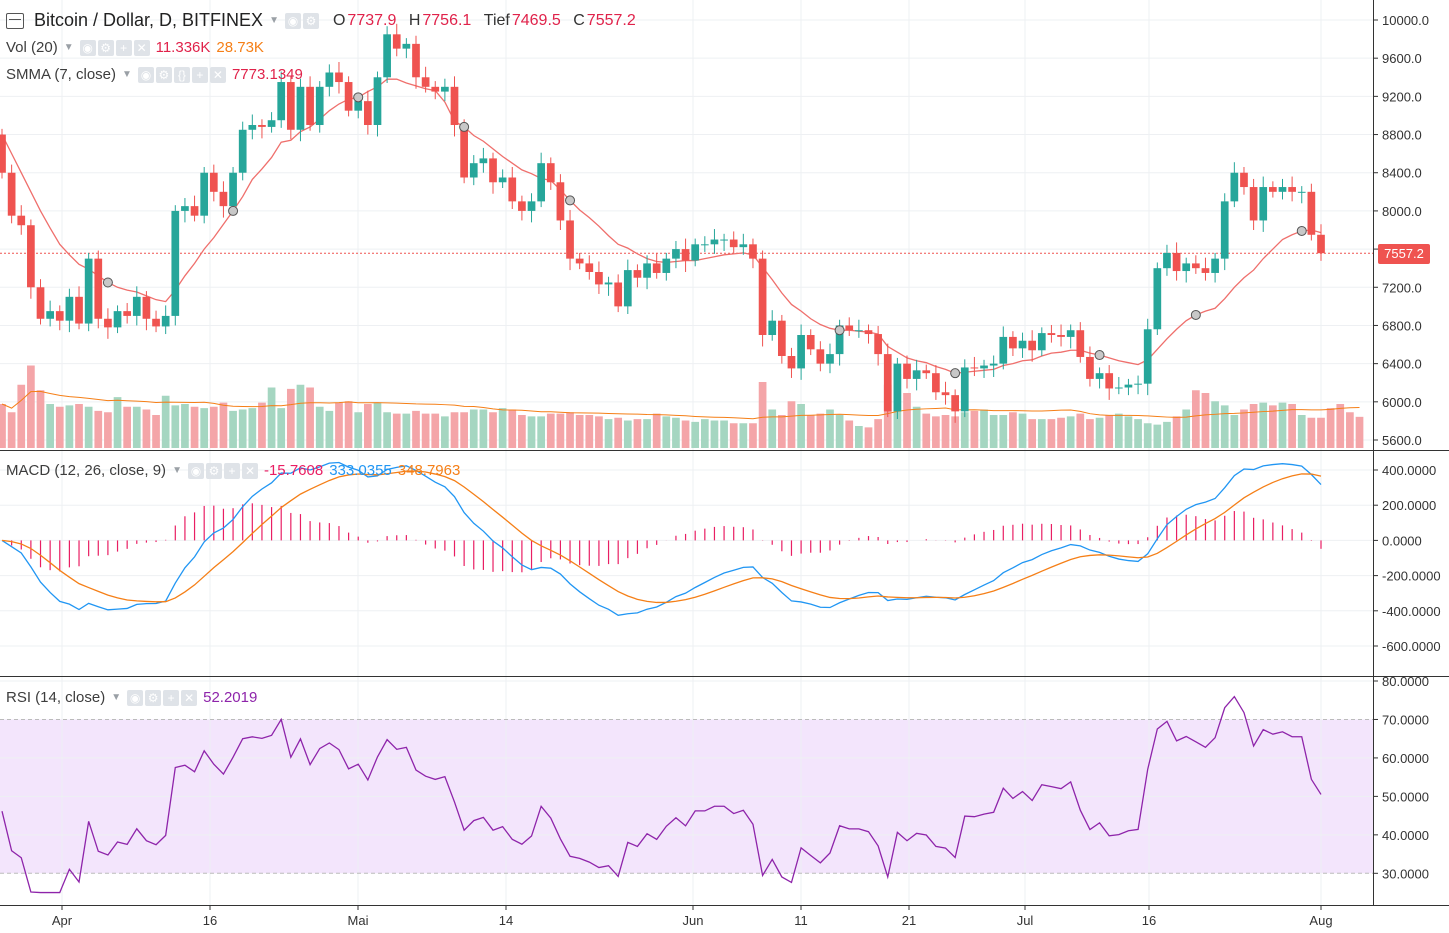 The width and height of the screenshot is (1449, 933). I want to click on rsi-label: RSI (14, close), so click(56, 697).